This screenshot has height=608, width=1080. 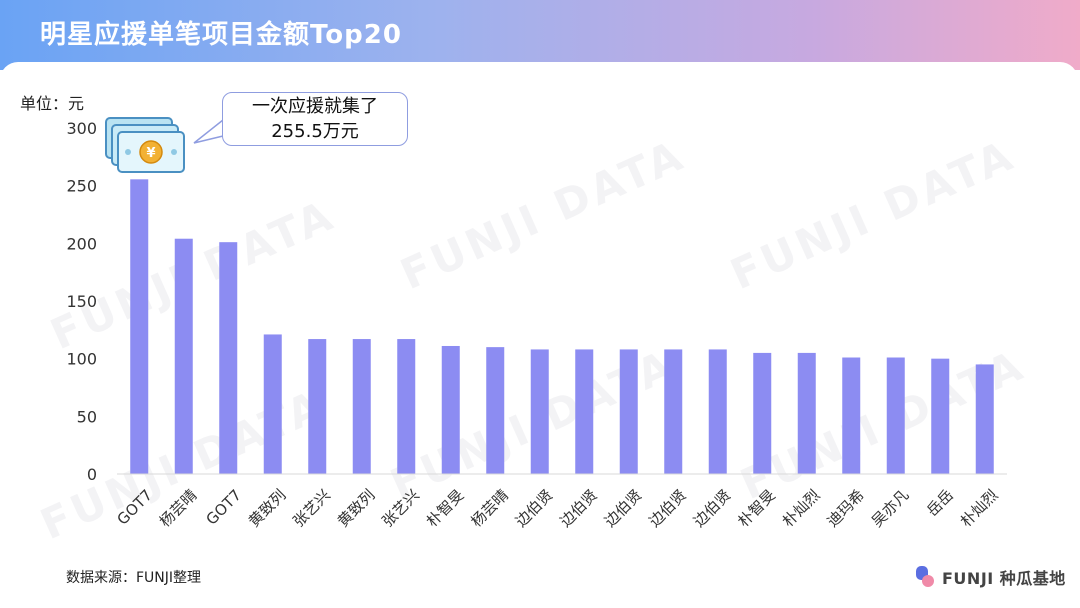 What do you see at coordinates (52, 103) in the screenshot?
I see `unit-label: 单位：元` at bounding box center [52, 103].